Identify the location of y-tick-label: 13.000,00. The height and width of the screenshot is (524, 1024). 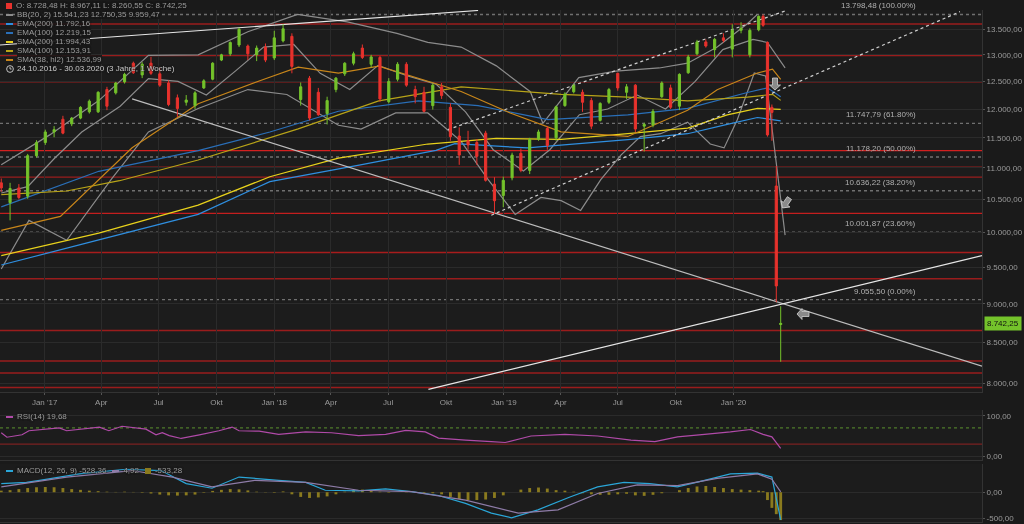
(1004, 55).